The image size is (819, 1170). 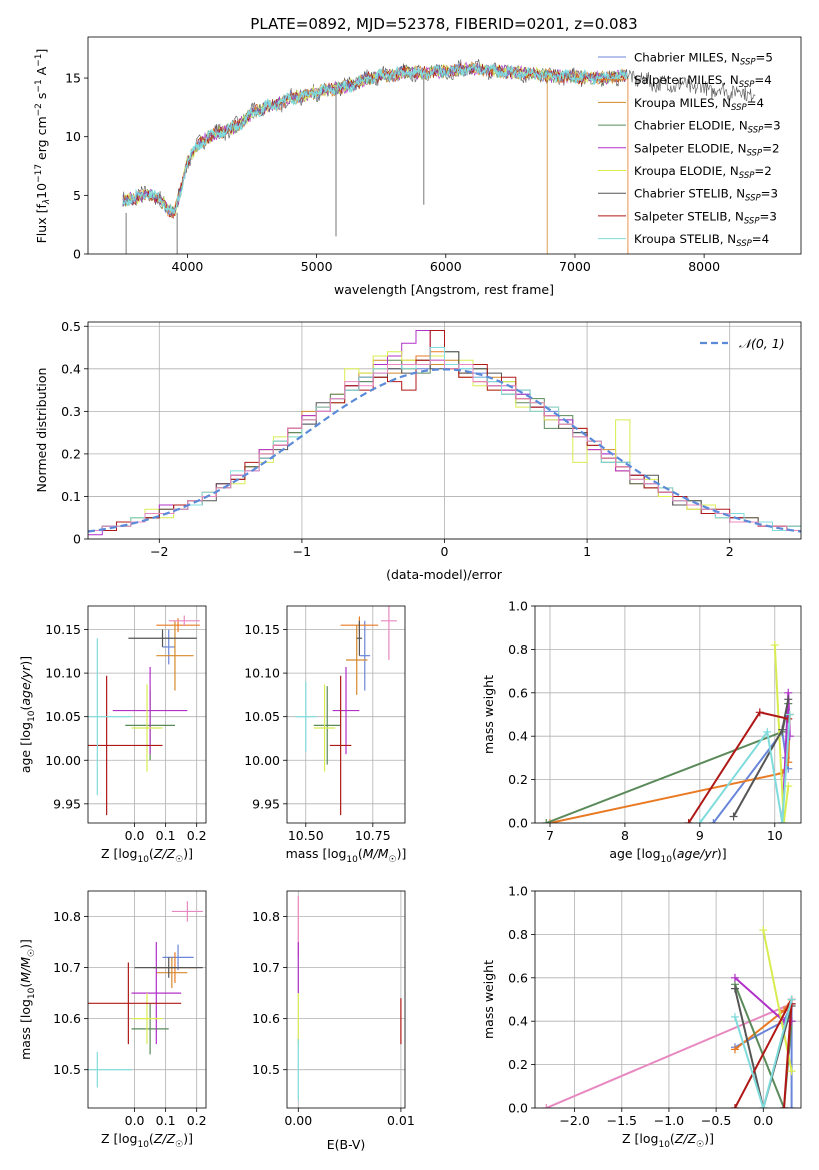 What do you see at coordinates (550, 835) in the screenshot?
I see `x-tick-label: 7` at bounding box center [550, 835].